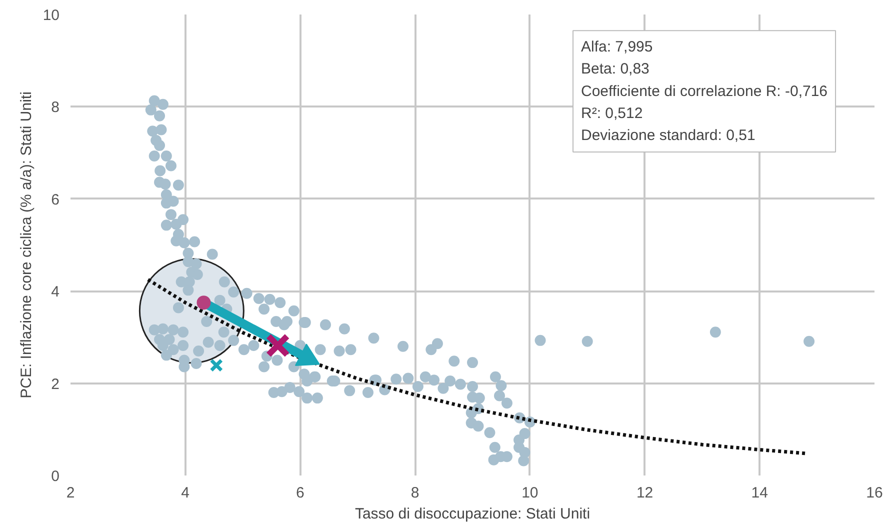 The height and width of the screenshot is (530, 886). Describe the element at coordinates (55, 476) in the screenshot. I see `y-tick-label: 0` at that location.